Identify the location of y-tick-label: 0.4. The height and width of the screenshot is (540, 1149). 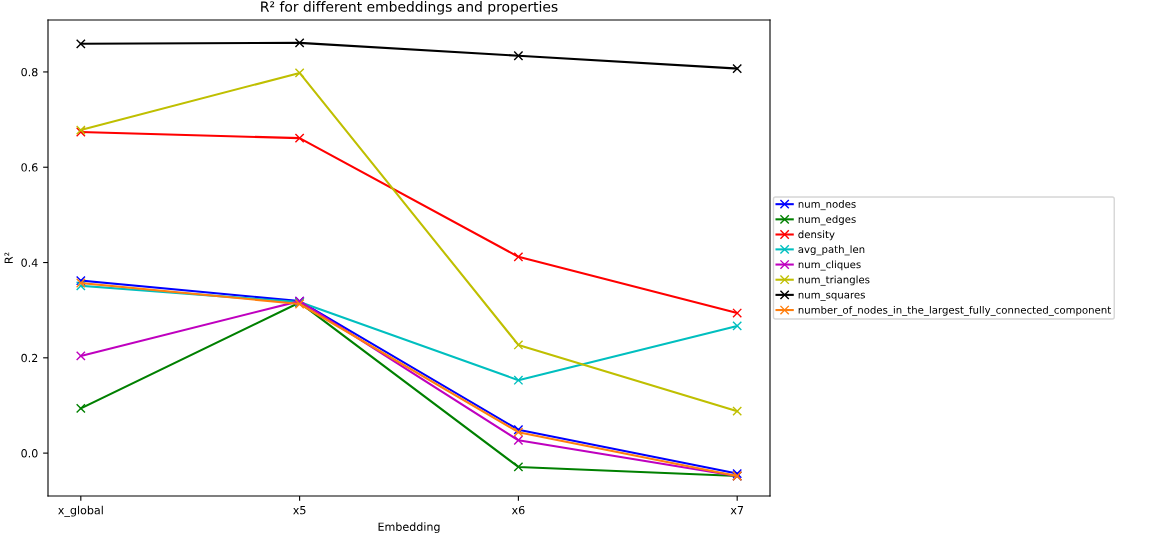
(29, 262).